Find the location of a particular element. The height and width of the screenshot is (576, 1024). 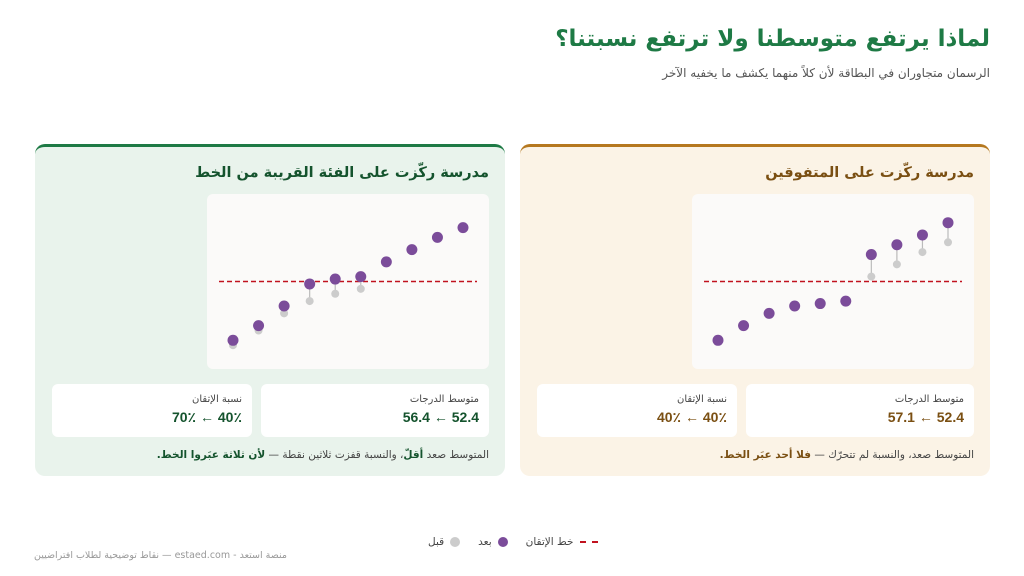

stat-mastery-value: 40٪ ← 40٪ is located at coordinates (691, 417).